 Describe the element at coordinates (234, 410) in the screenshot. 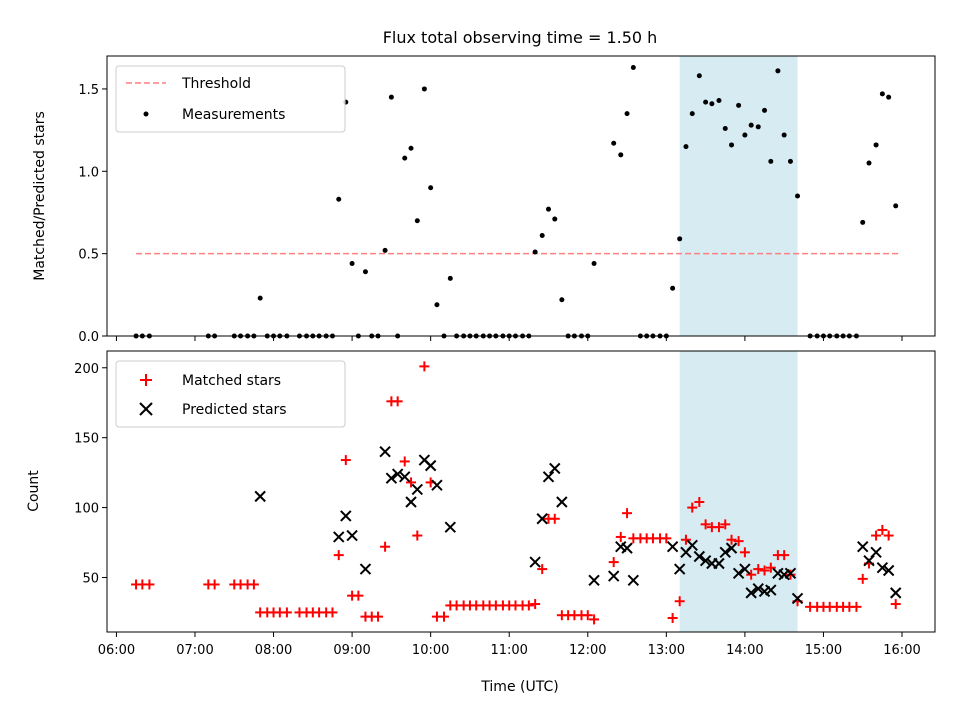

I see `legend-predicted-label: Predicted stars` at that location.